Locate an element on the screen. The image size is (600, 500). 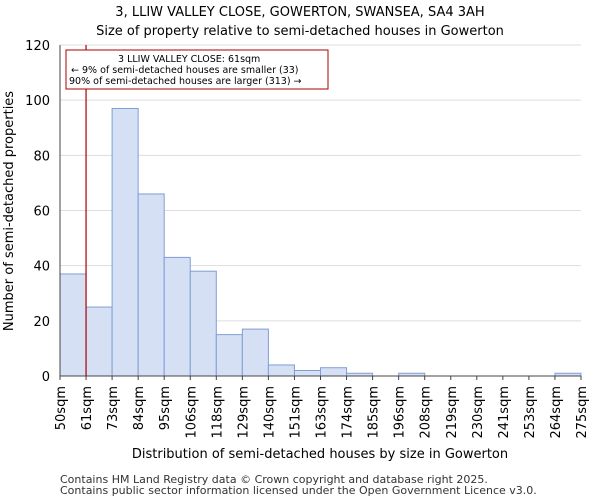
x-tick-label: 140sqm is located at coordinates (269, 412).